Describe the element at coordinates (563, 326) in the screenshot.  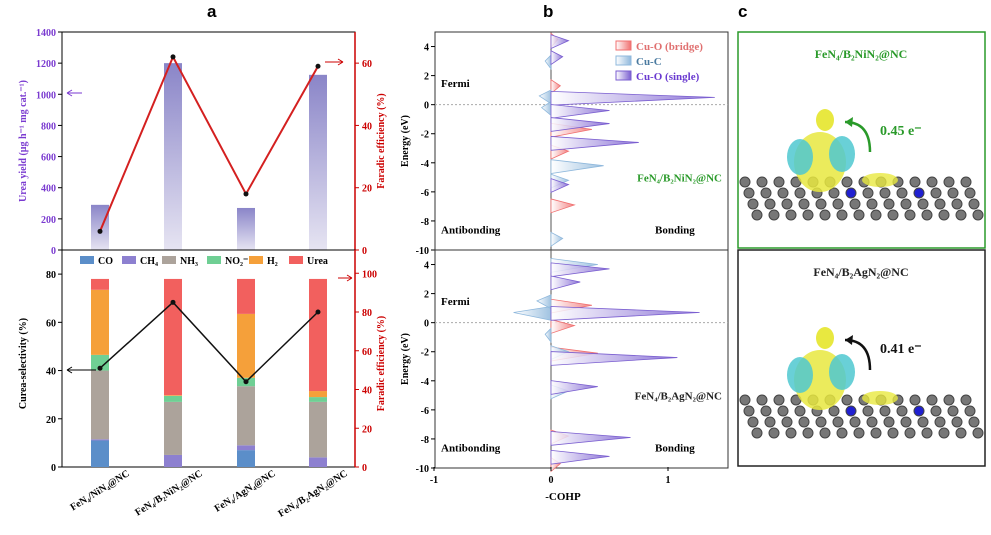
I see `cohp-peak-cuobridge` at that location.